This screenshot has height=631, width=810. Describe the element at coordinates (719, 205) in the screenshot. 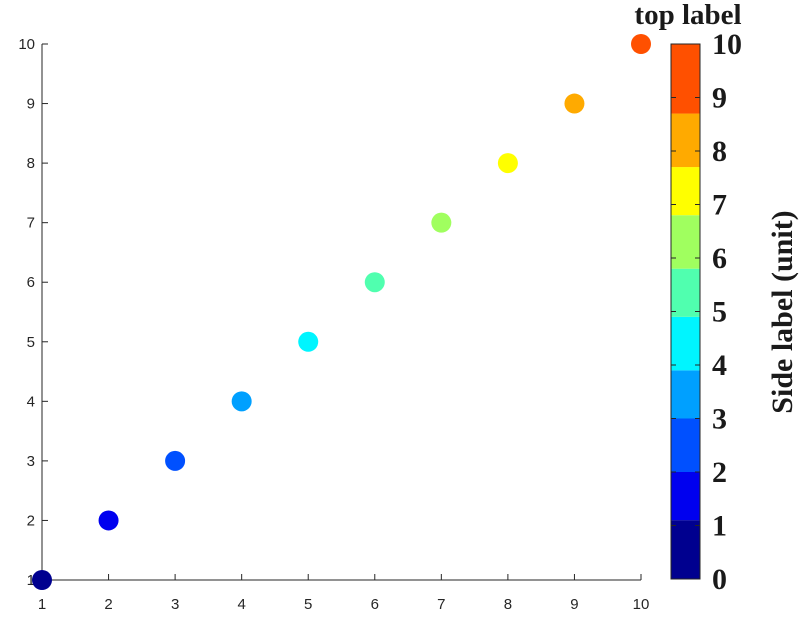

I see `colorbar-tick-label: 7` at that location.